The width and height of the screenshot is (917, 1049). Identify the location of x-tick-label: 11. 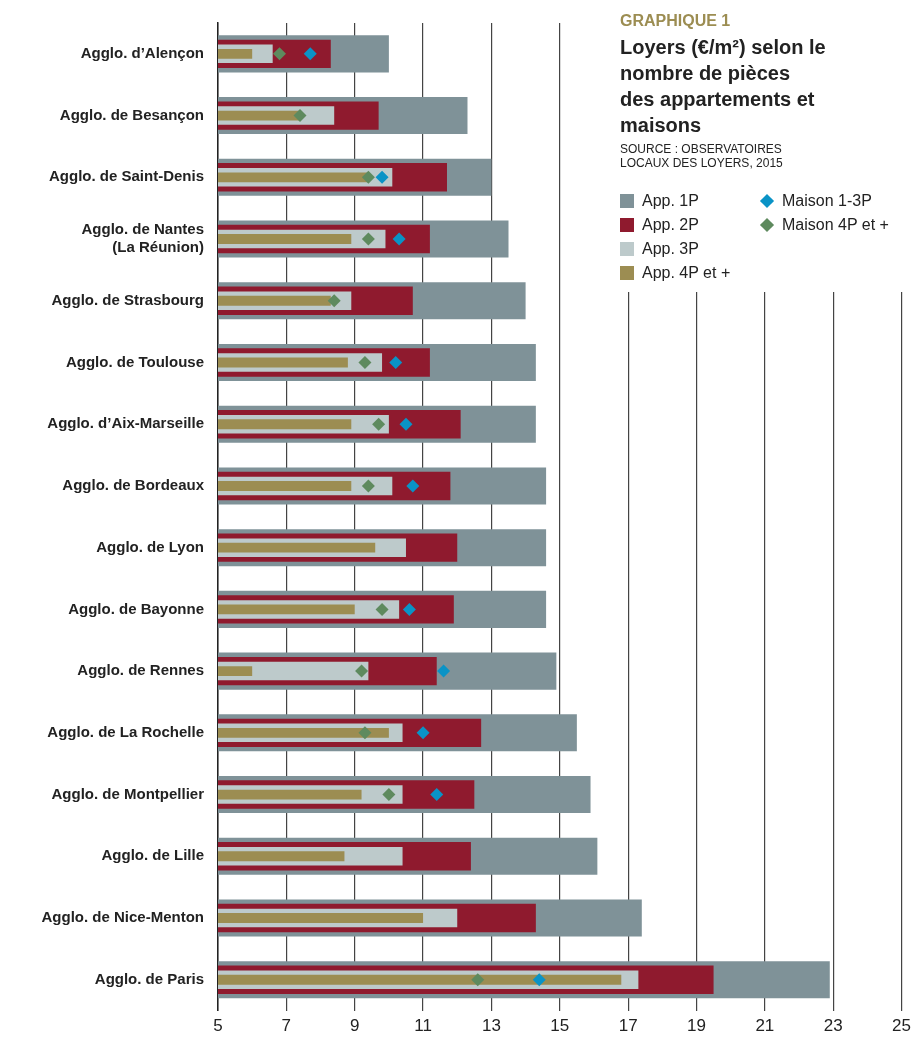
(423, 1026).